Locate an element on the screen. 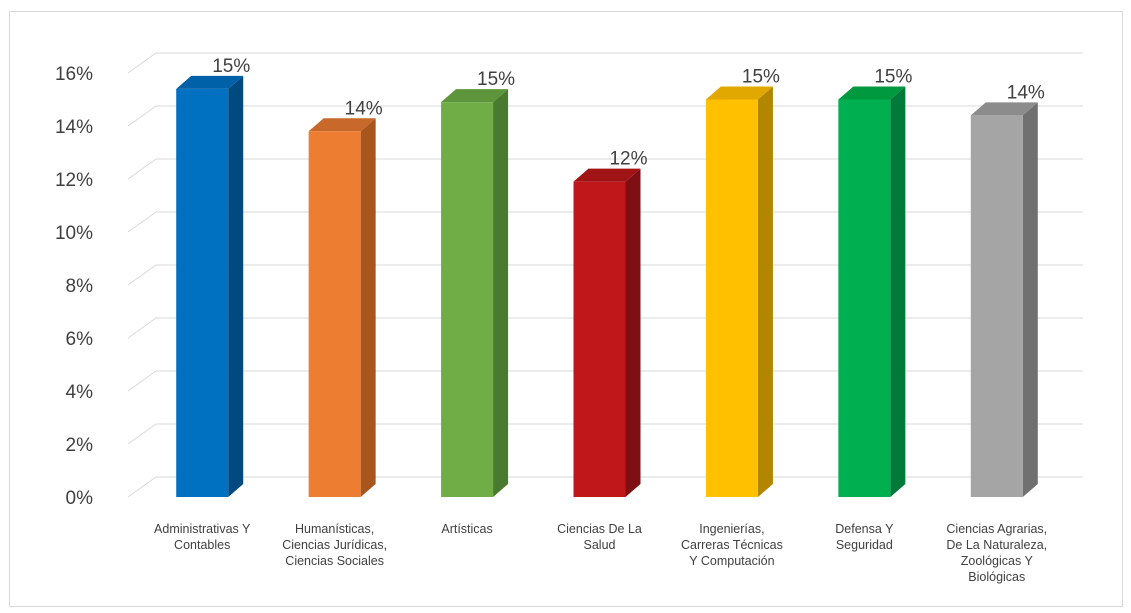 This screenshot has width=1131, height=613. data-label: 12% is located at coordinates (628, 159).